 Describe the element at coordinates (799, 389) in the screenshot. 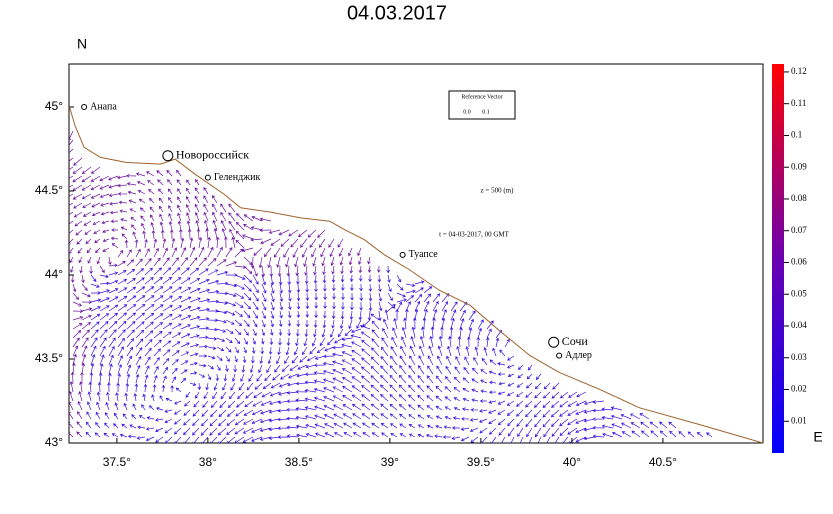

I see `colorbar-tick-label: 0.02` at that location.